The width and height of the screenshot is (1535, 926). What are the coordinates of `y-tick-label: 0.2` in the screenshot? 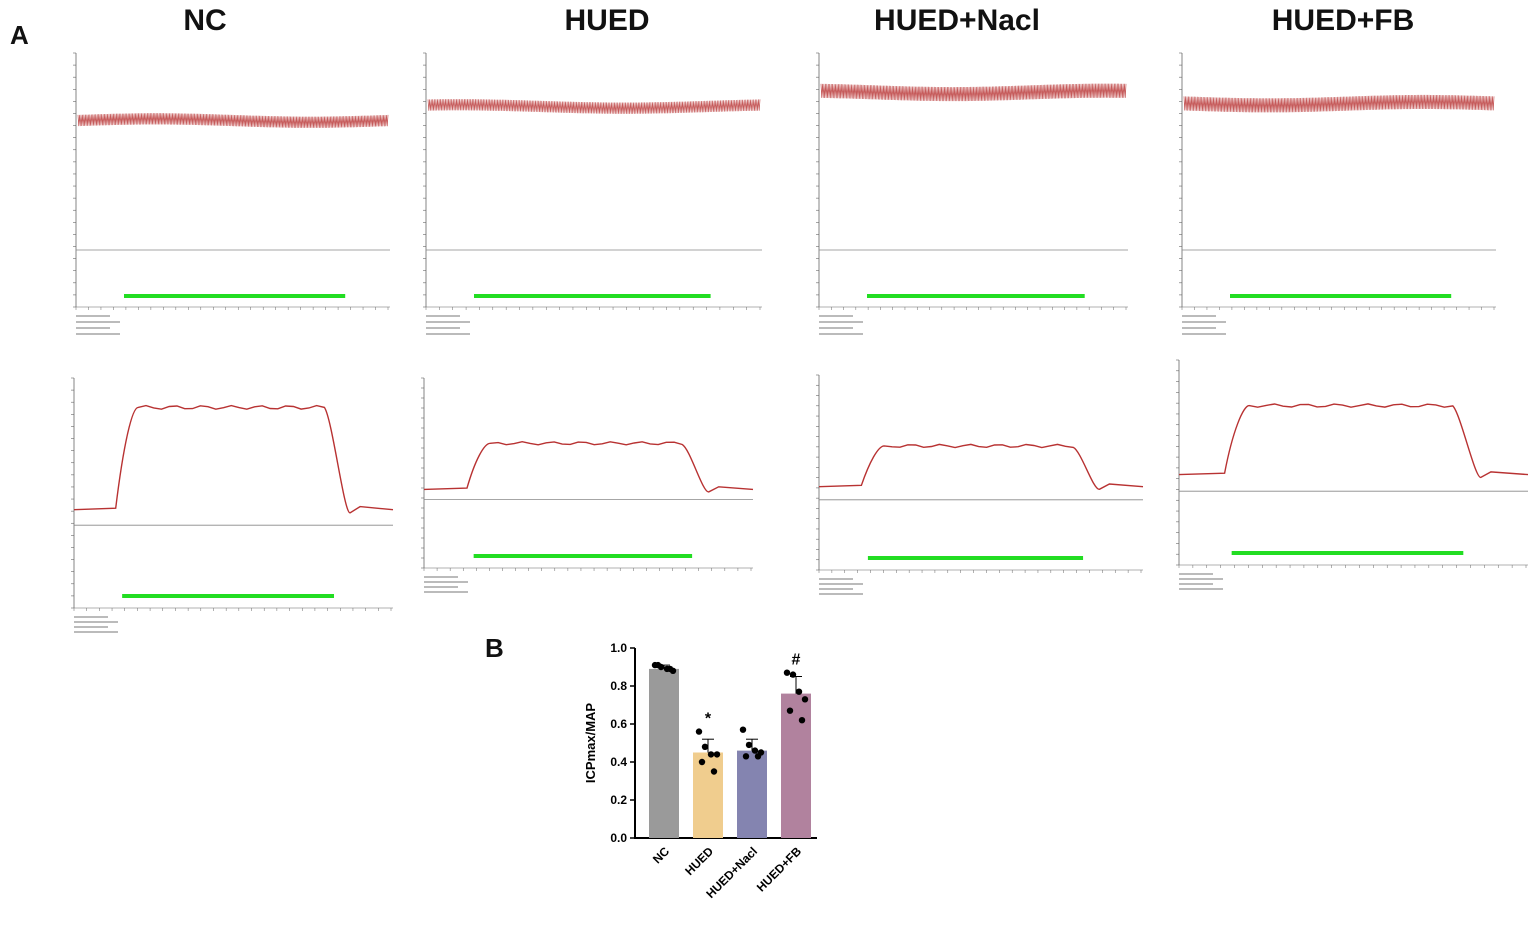 It's located at (618, 800).